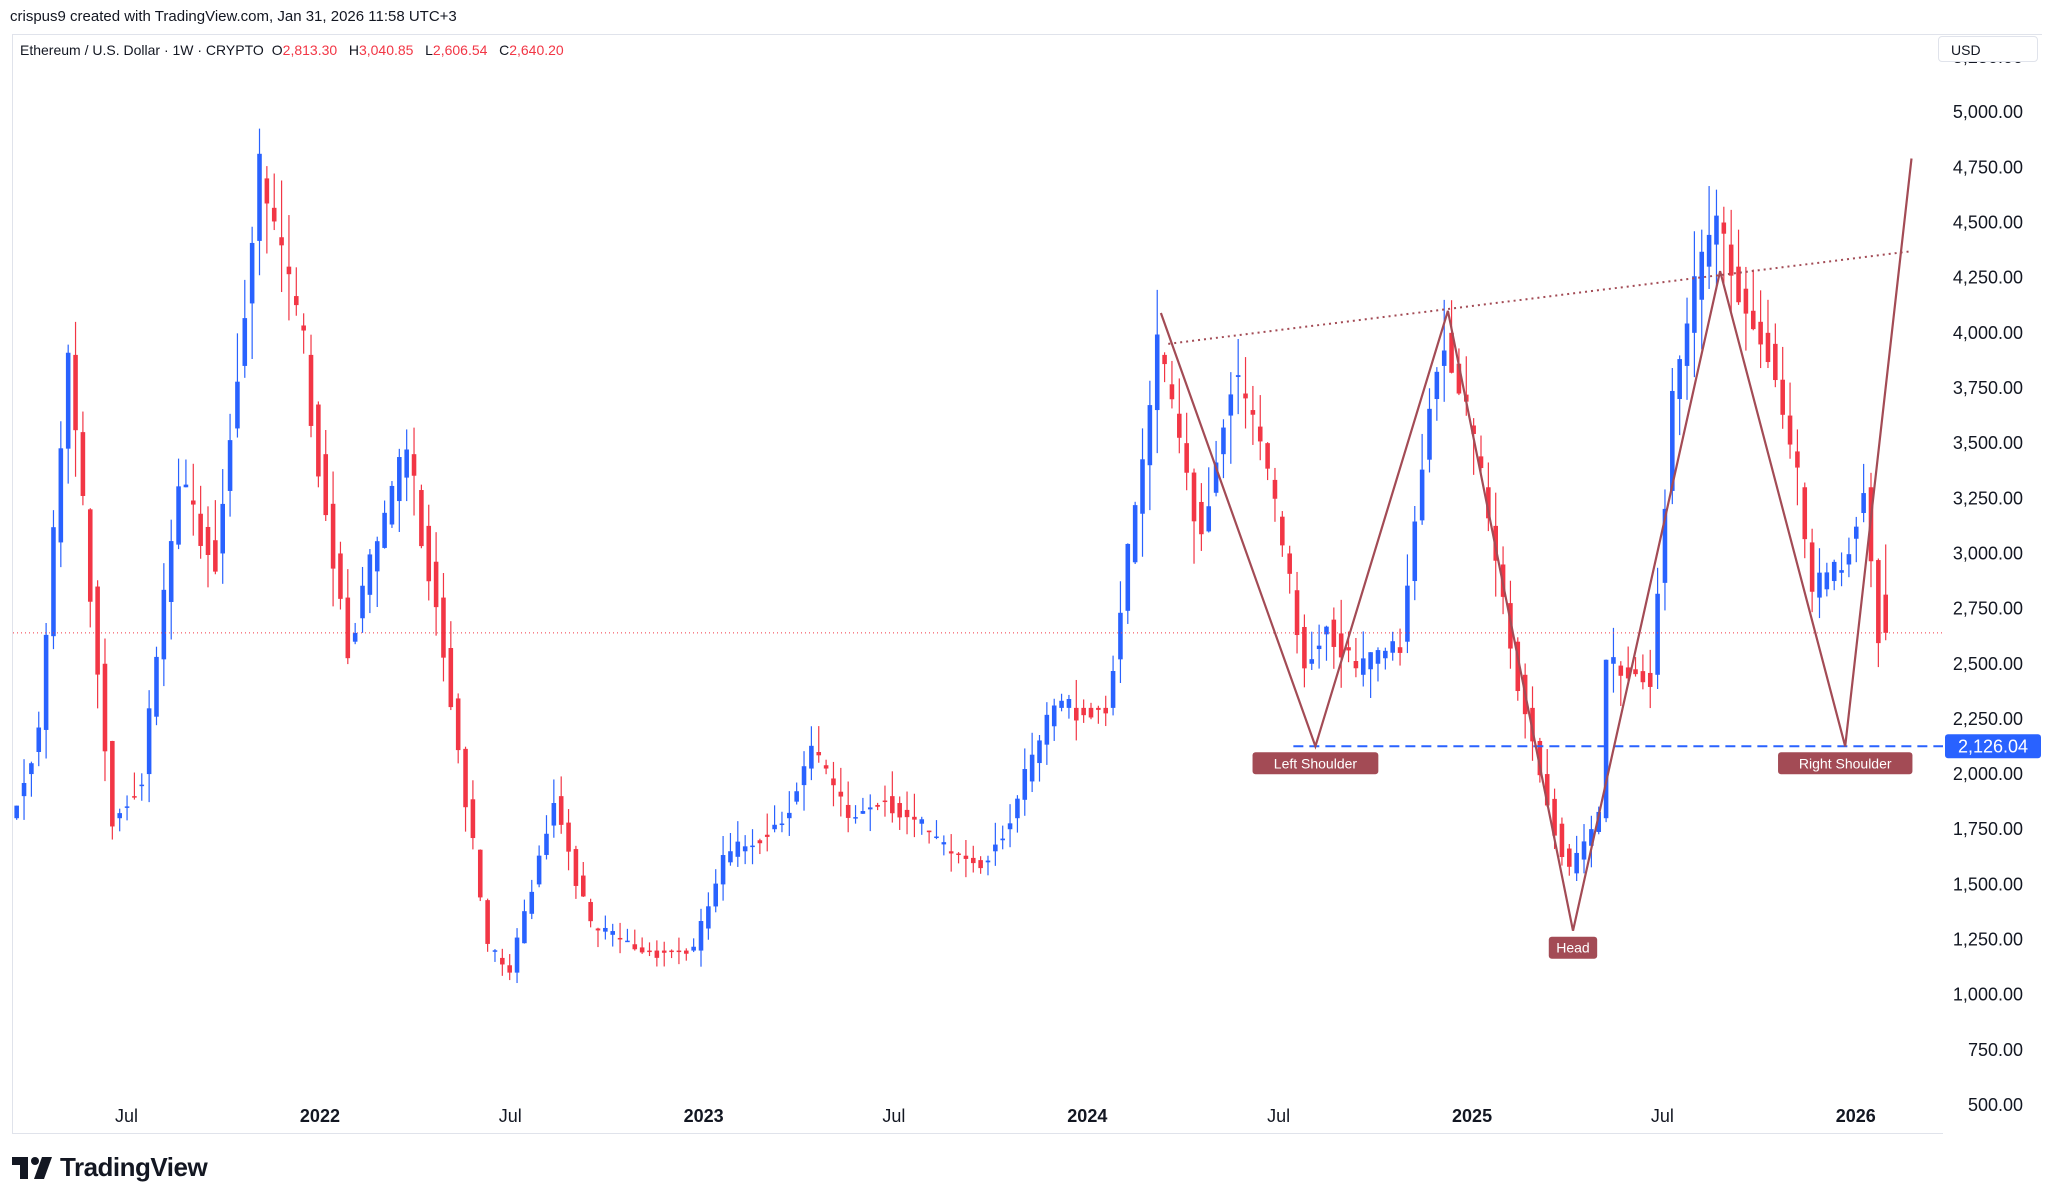 This screenshot has width=2048, height=1202. I want to click on y-tick-label: 3,750.00, so click(1988, 388).